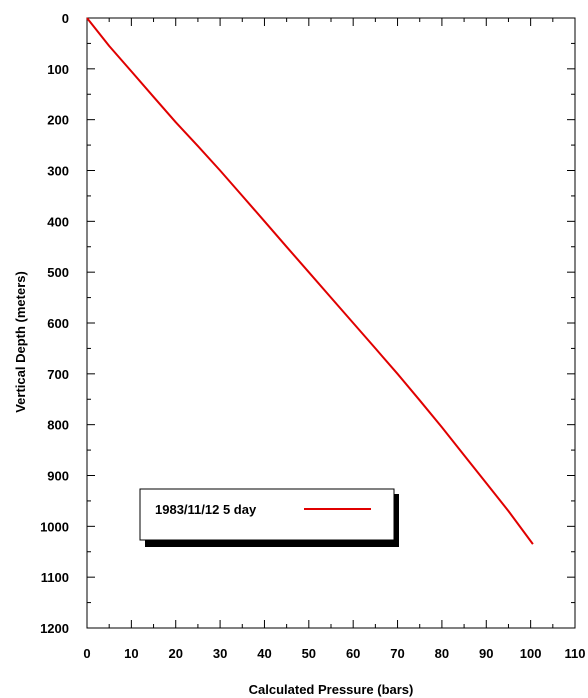  I want to click on legend-label: 1983/11/12 5 day, so click(206, 509).